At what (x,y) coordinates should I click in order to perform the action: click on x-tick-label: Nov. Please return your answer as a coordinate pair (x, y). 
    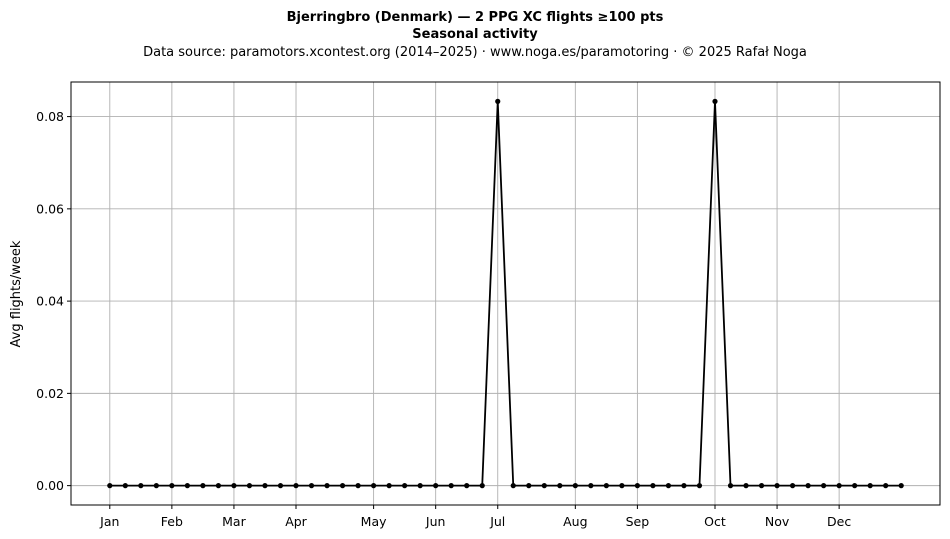
    Looking at the image, I should click on (777, 521).